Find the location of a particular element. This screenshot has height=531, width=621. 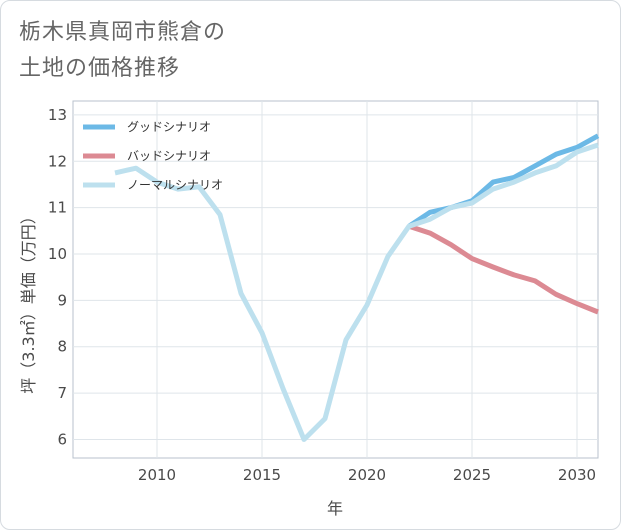

y-tick-label: 12 is located at coordinates (57, 161).